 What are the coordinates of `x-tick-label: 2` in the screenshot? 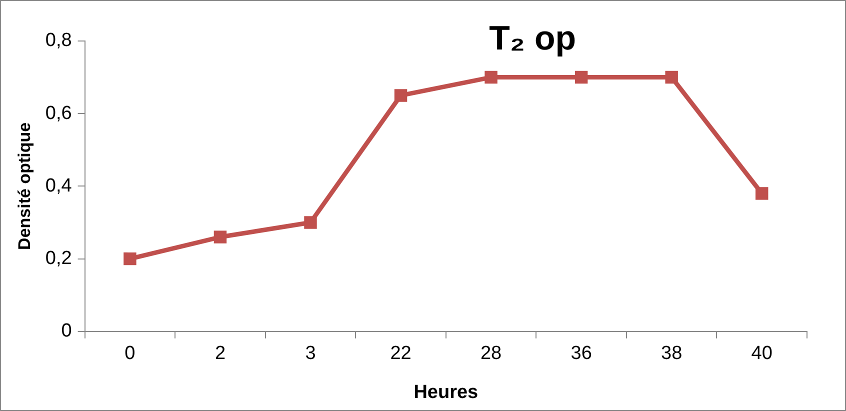 It's located at (220, 353).